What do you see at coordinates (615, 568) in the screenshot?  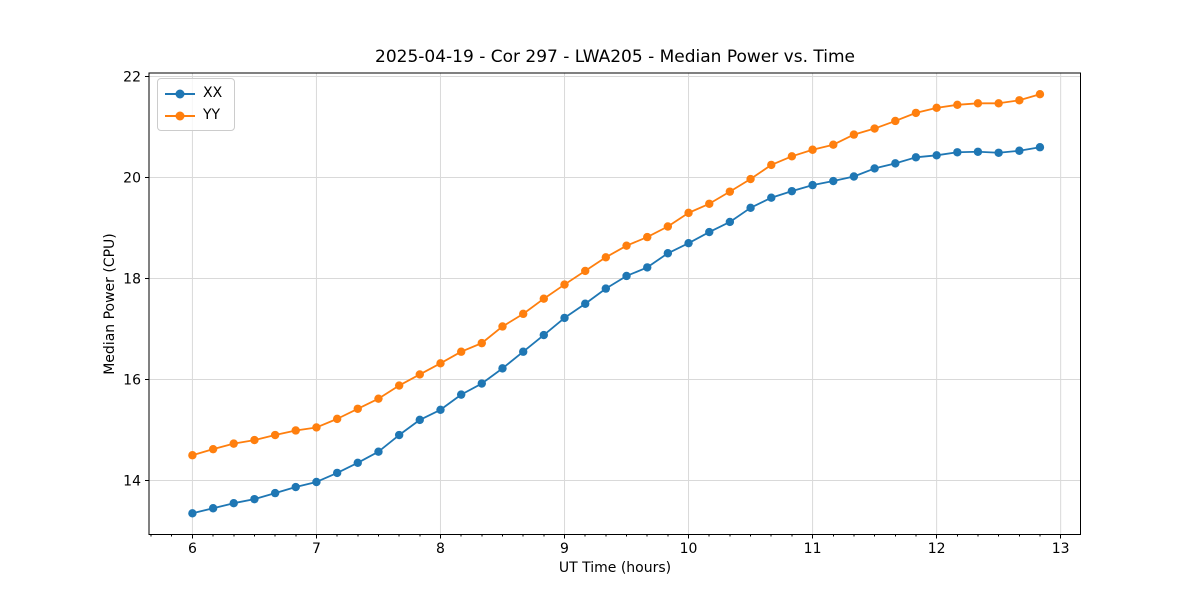 I see `x-axis-label: UT Time (hours)` at bounding box center [615, 568].